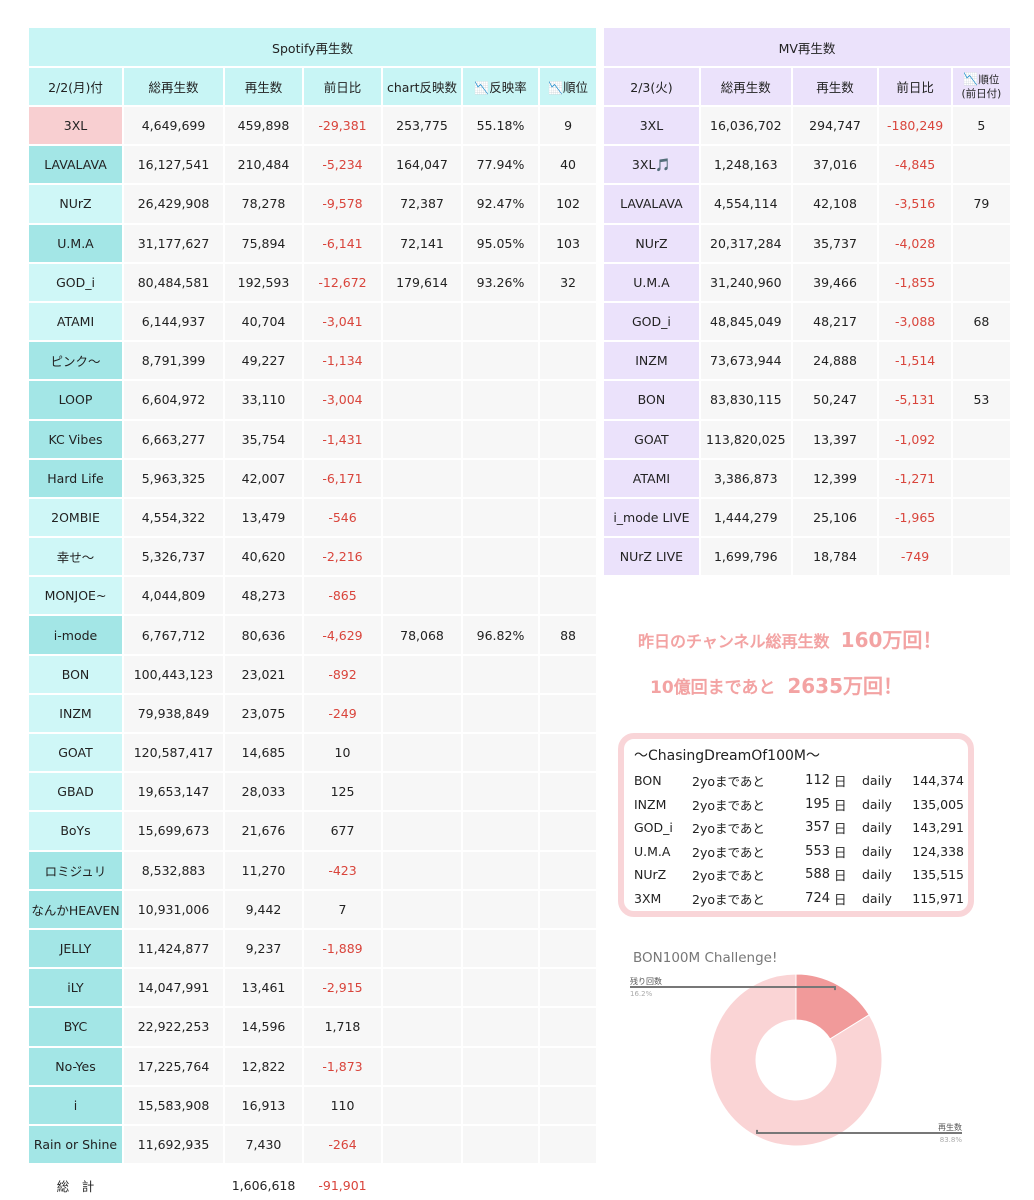 The image size is (1034, 1200). Describe the element at coordinates (342, 596) in the screenshot. I see `diff-value: -865` at that location.